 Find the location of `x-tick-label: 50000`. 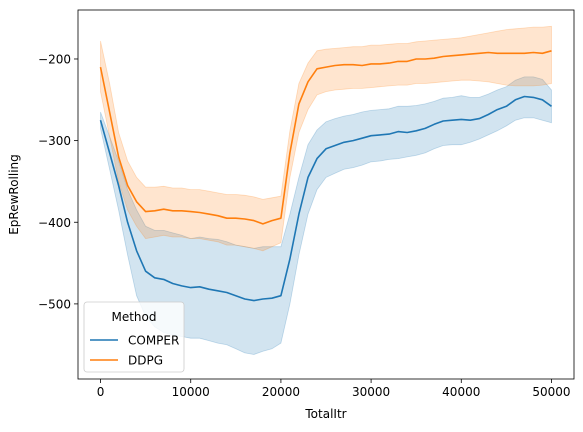

x-tick-label: 50000 is located at coordinates (551, 392).